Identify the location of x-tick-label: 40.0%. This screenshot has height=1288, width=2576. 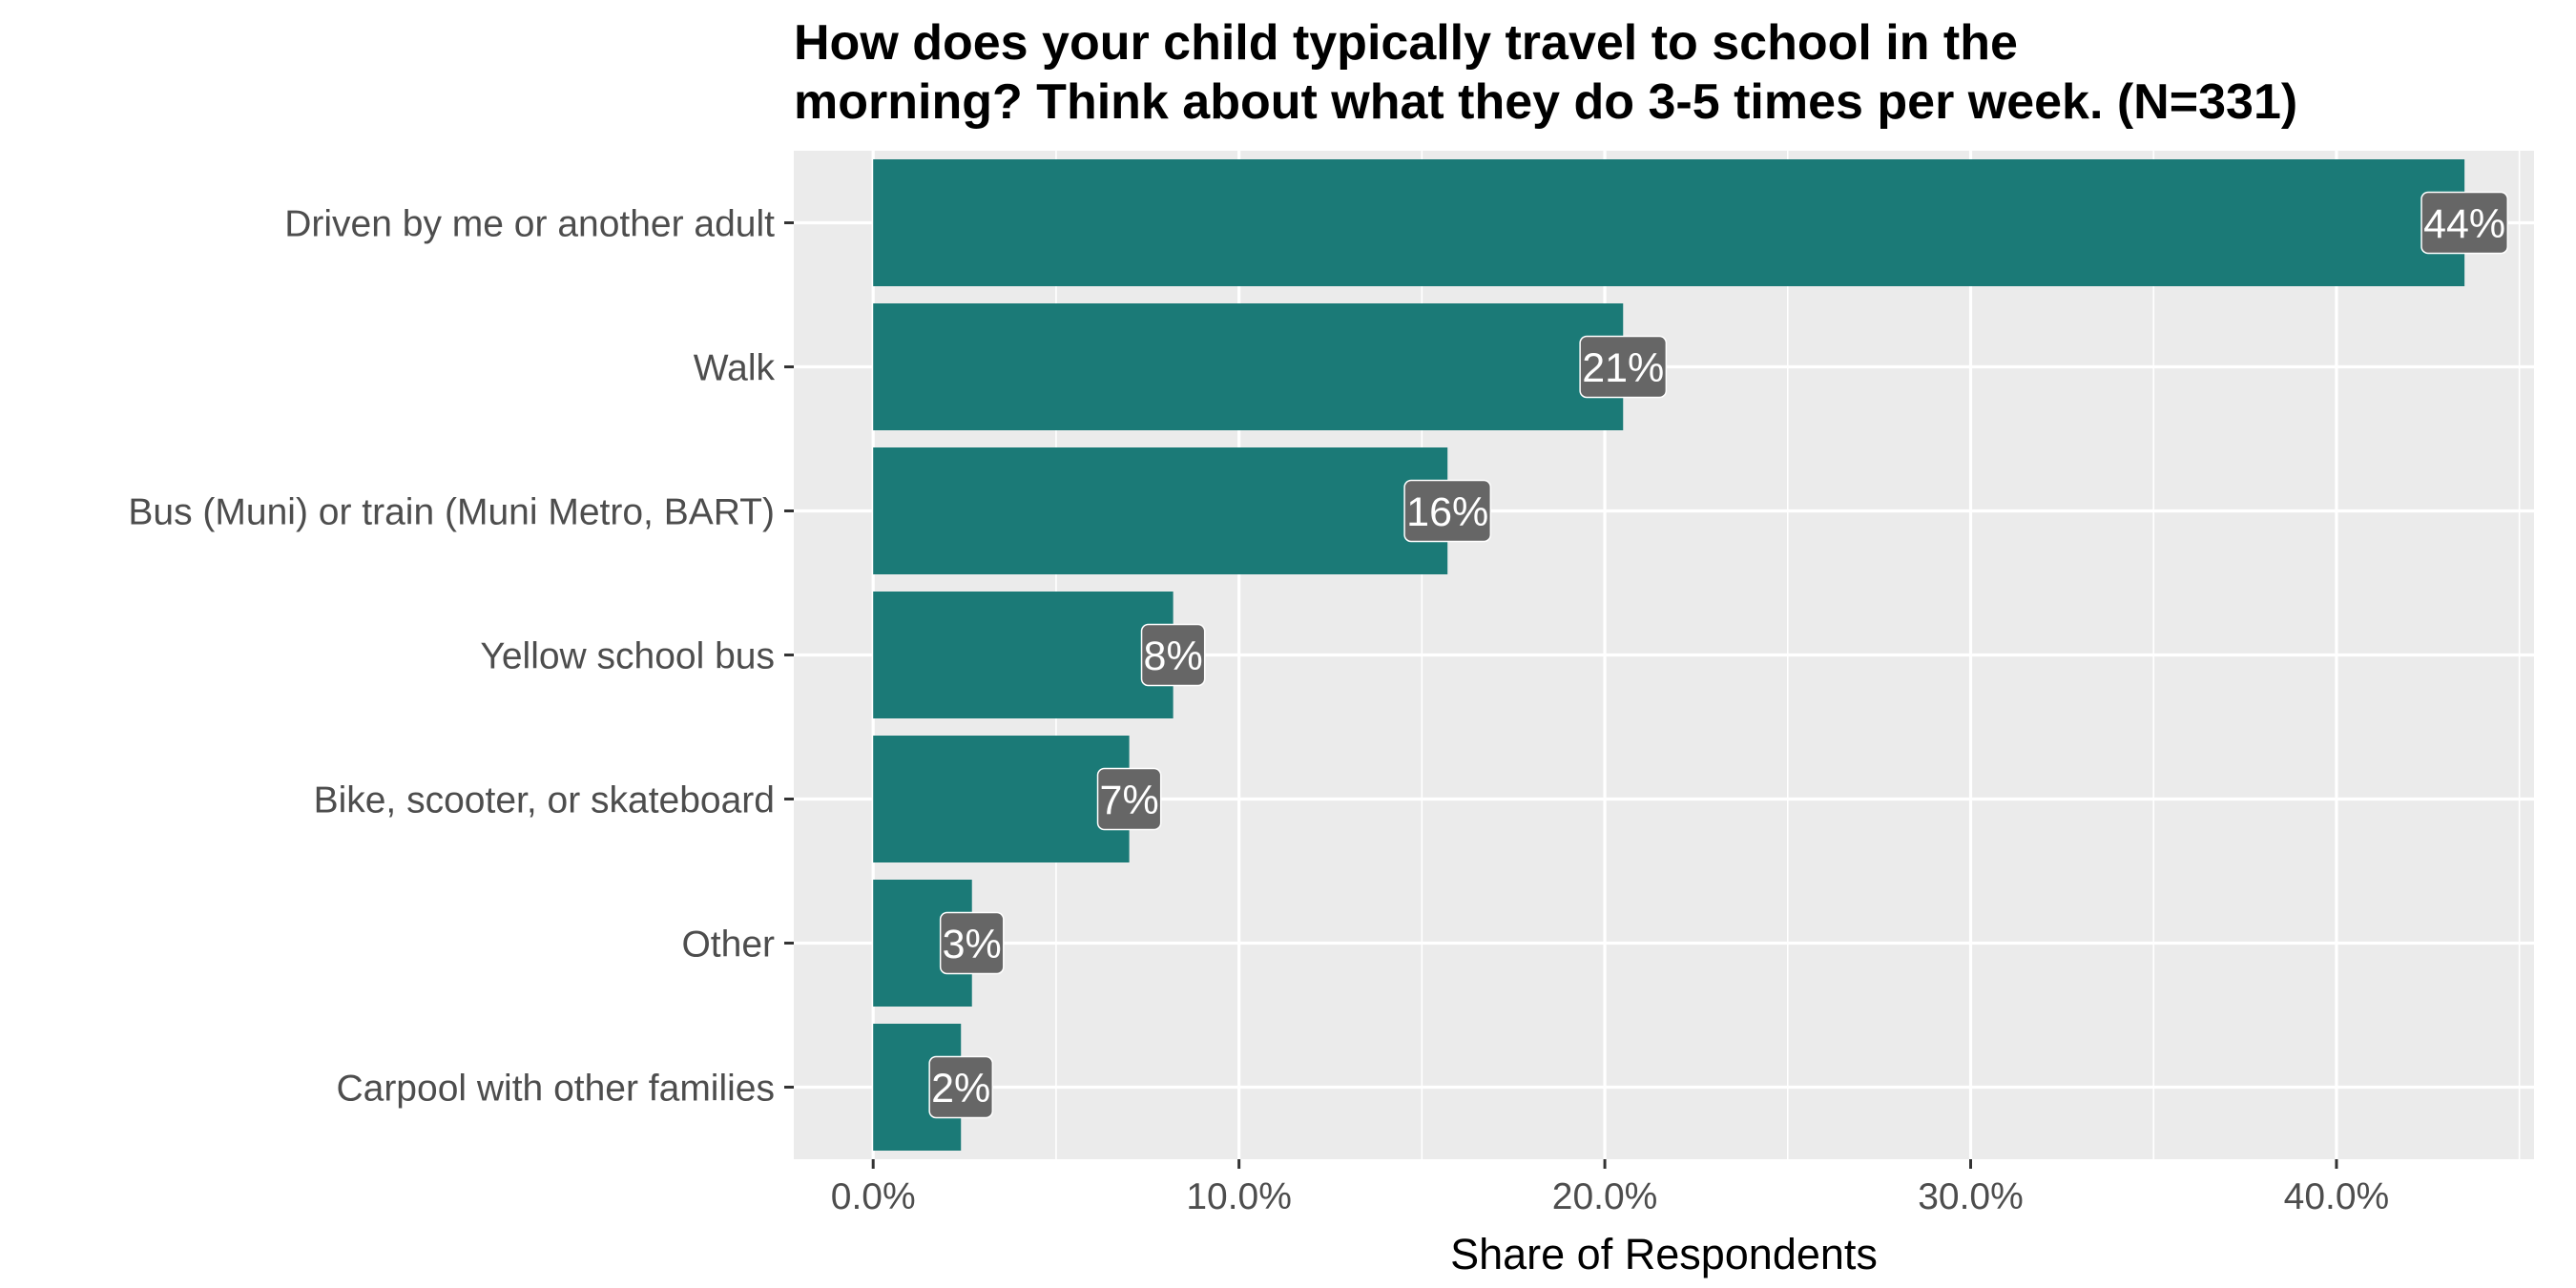
(2337, 1196).